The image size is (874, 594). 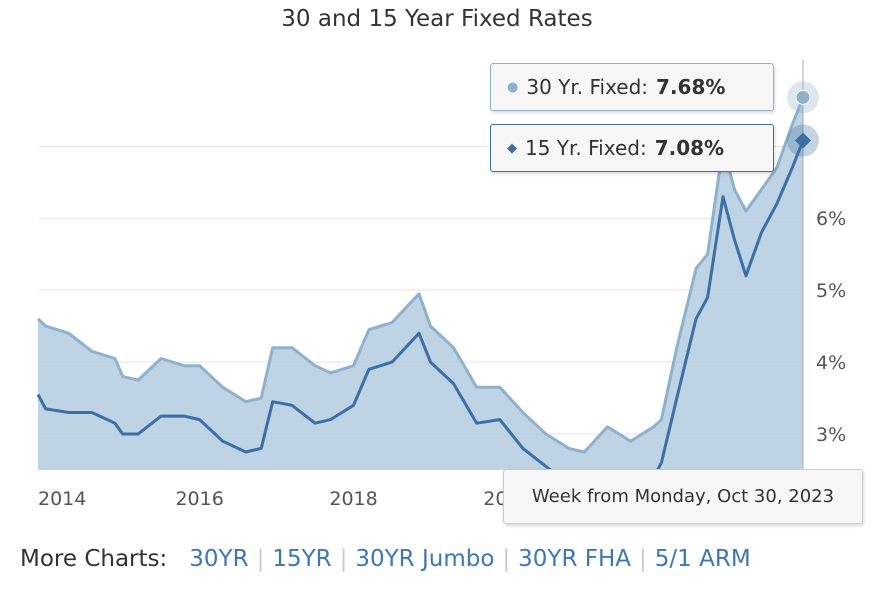 I want to click on y-tick-label: 5%, so click(x=831, y=291).